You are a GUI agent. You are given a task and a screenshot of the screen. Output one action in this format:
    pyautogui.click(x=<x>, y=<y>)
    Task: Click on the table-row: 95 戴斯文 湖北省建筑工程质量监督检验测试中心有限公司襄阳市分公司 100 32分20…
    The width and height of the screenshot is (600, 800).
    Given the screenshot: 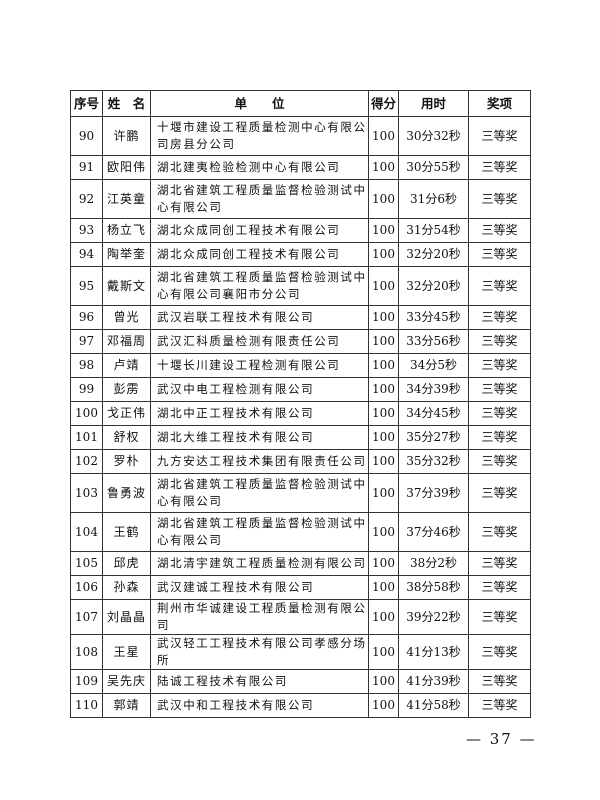 What is the action you would take?
    pyautogui.click(x=300, y=286)
    